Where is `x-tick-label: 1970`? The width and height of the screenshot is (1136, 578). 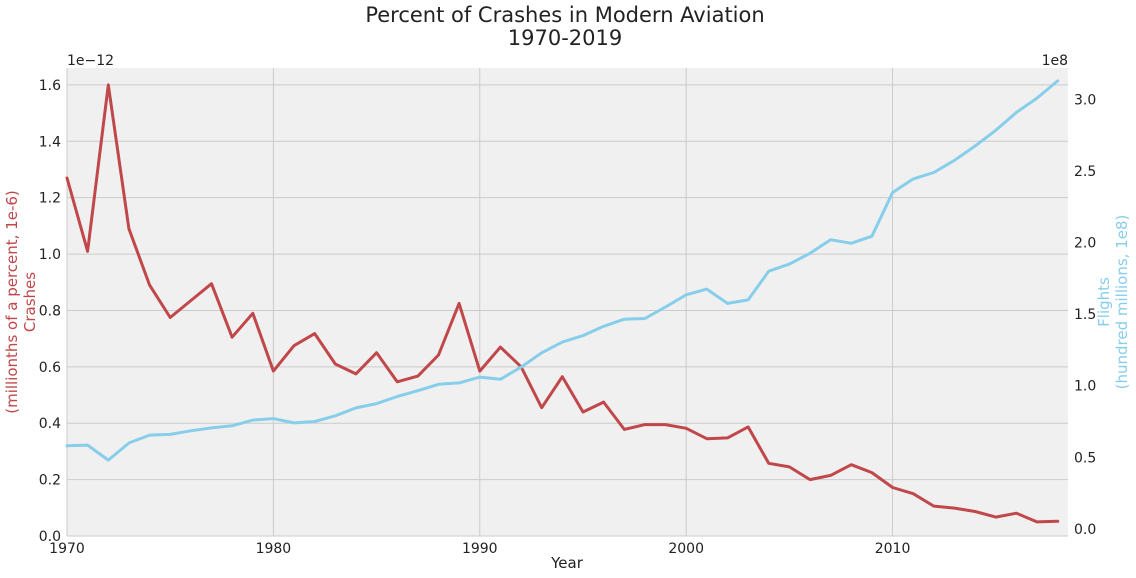
x-tick-label: 1970 is located at coordinates (67, 549).